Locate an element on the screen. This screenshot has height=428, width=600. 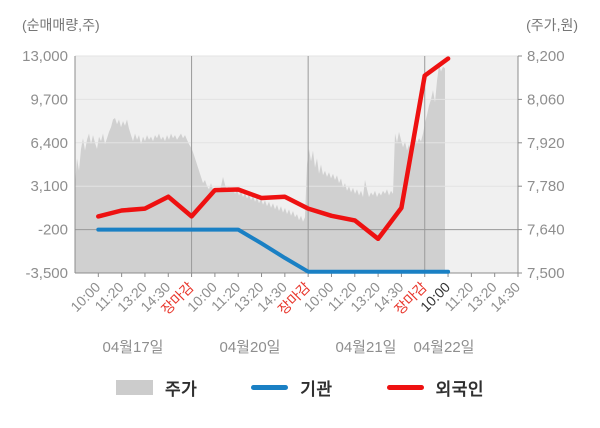
date-label: 04월21일 is located at coordinates (366, 347).